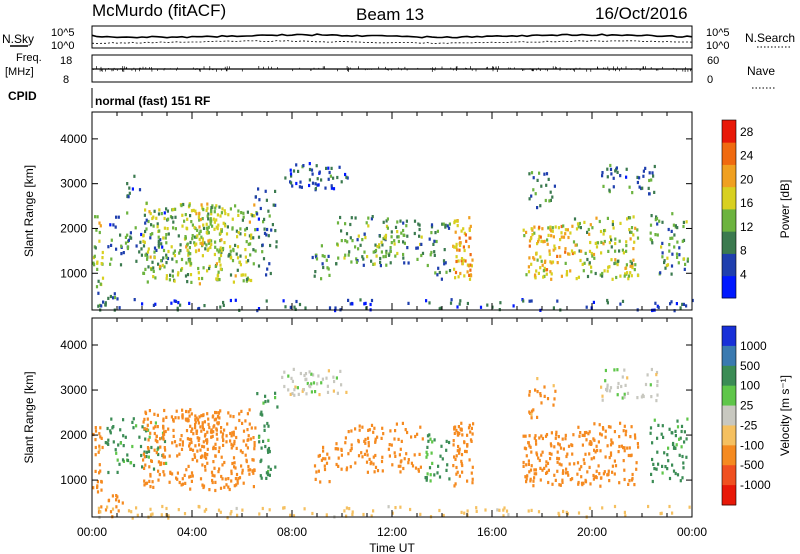 The image size is (800, 554). Describe the element at coordinates (750, 386) in the screenshot. I see `colorbar-tick-label: 100` at that location.